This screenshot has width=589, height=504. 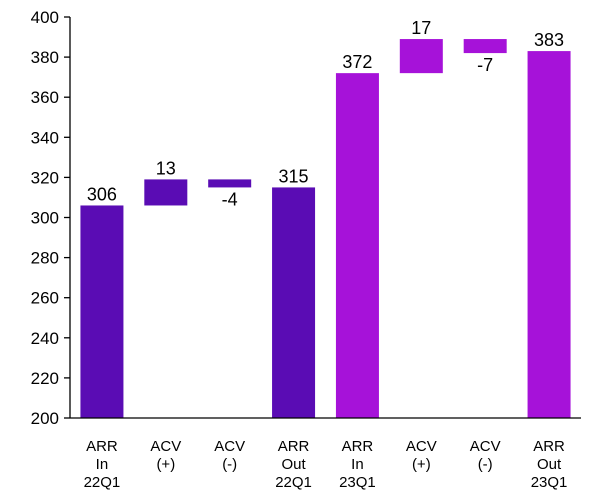 I want to click on y-tick-label: 360, so click(x=45, y=97).